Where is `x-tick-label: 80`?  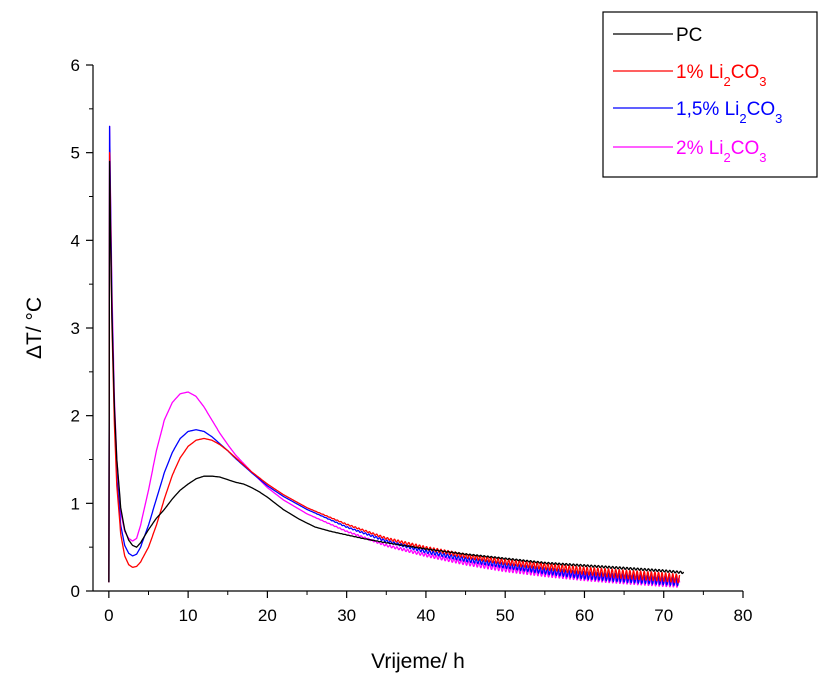
x-tick-label: 80 is located at coordinates (743, 615).